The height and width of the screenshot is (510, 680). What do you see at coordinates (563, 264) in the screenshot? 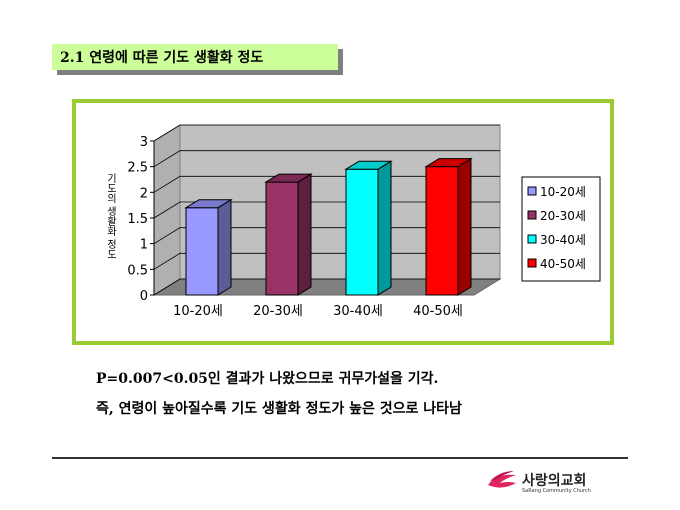
I see `legend-entry: 40-50세` at bounding box center [563, 264].